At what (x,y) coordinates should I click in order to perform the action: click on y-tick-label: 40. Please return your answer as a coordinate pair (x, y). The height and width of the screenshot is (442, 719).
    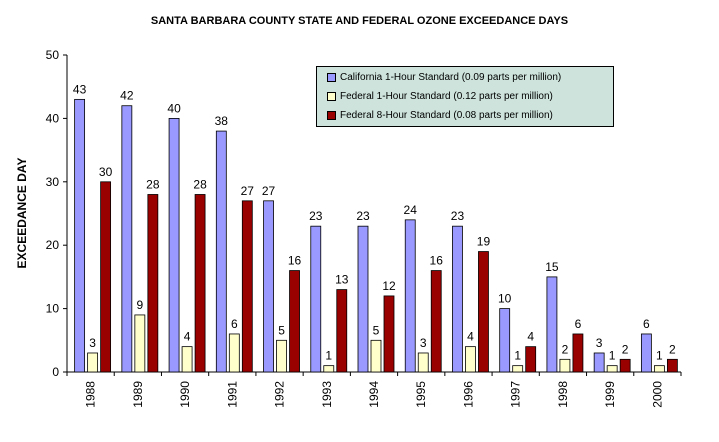
    Looking at the image, I should click on (53, 118).